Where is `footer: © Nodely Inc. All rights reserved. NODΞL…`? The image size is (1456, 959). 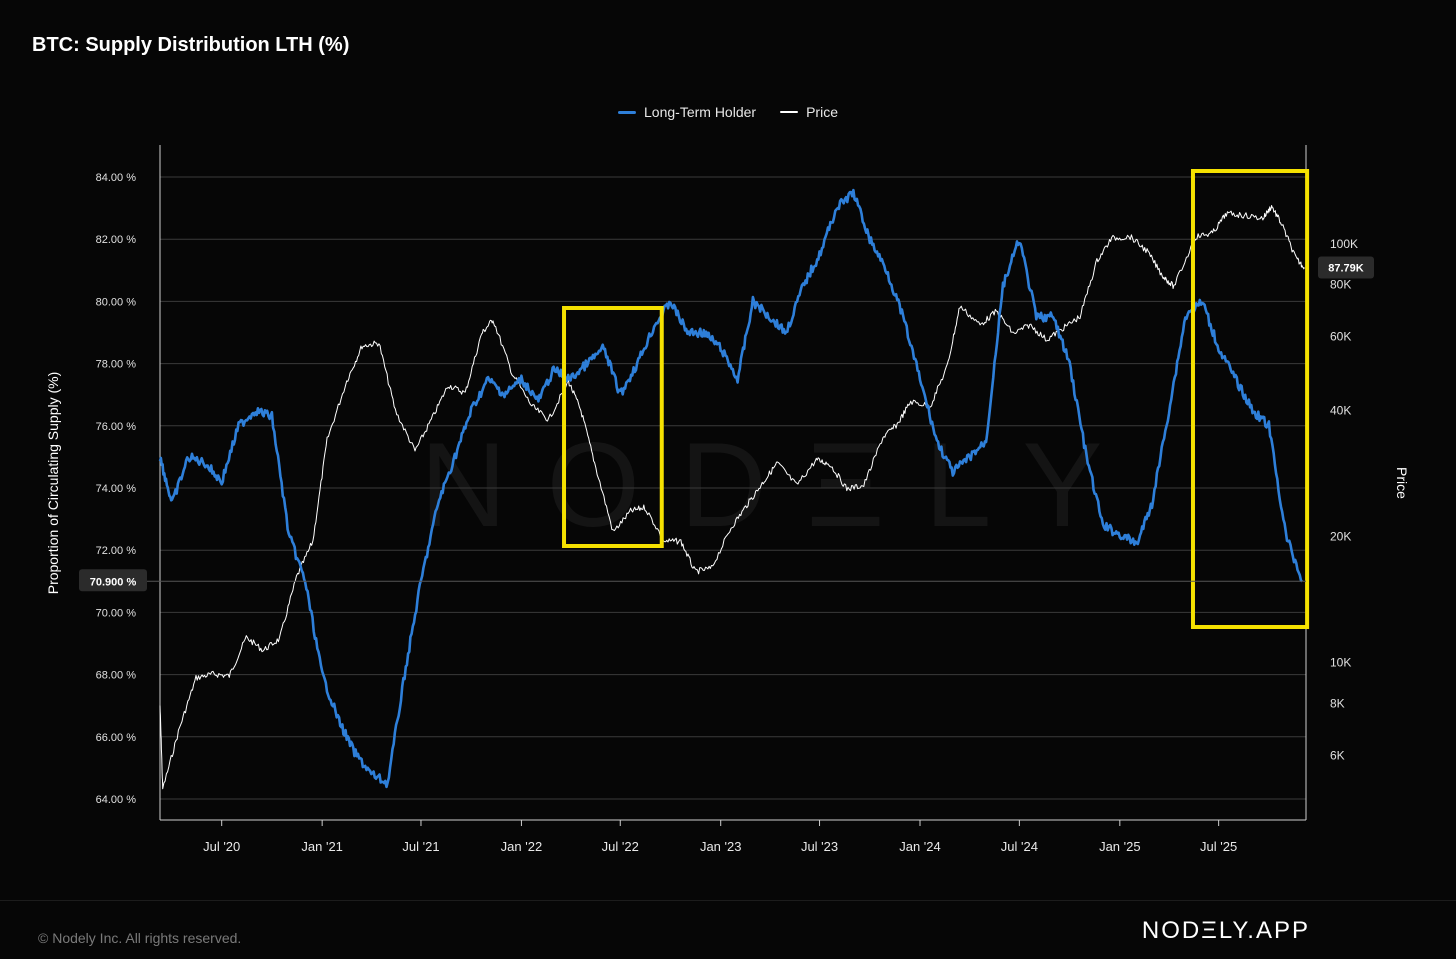 footer: © Nodely Inc. All rights reserved. NODΞL… is located at coordinates (728, 929).